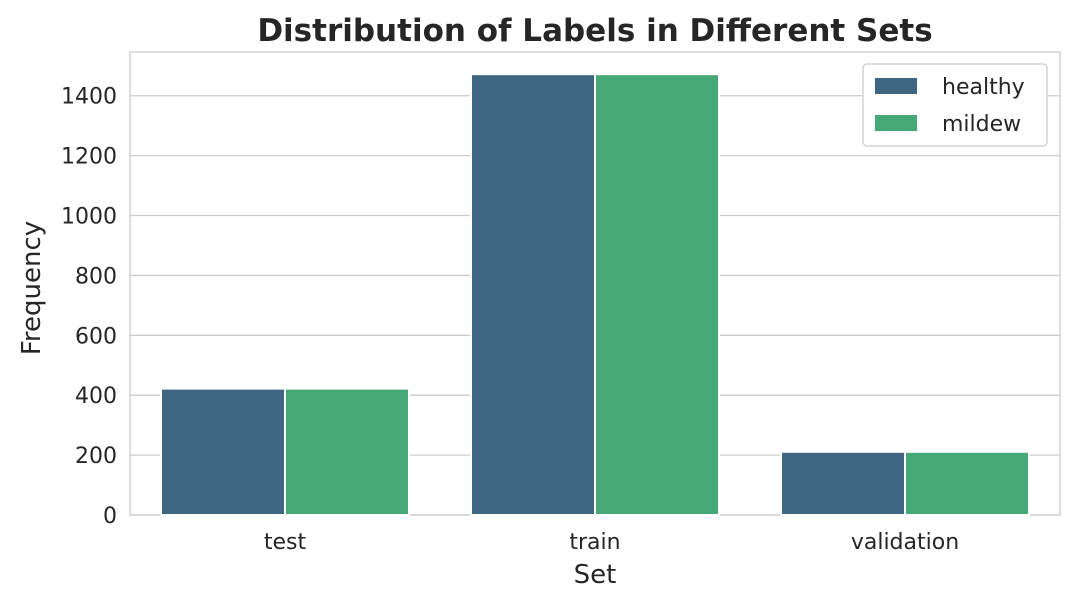  I want to click on bar-healthy-test, so click(223, 452).